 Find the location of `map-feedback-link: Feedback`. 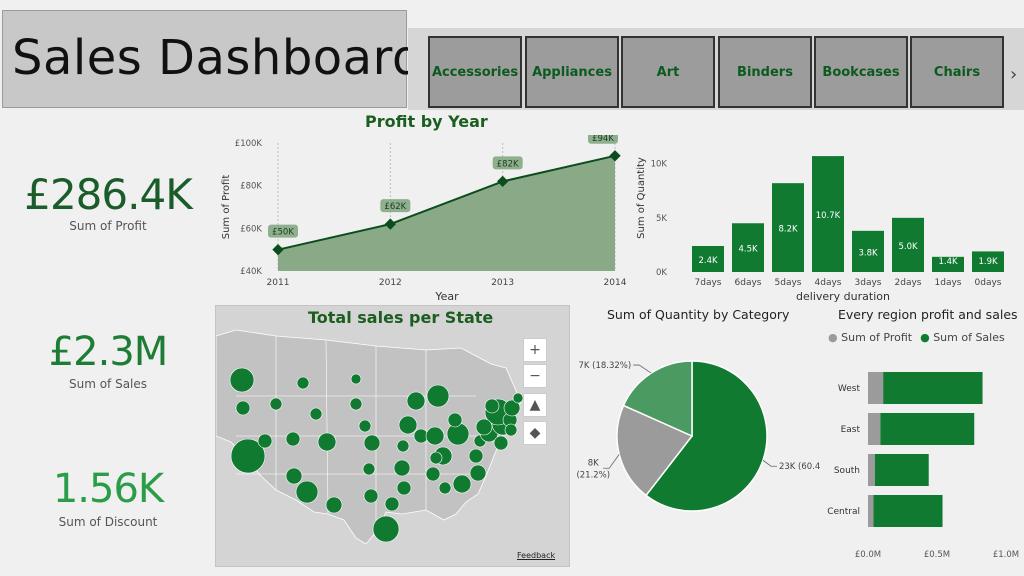

map-feedback-link: Feedback is located at coordinates (536, 555).